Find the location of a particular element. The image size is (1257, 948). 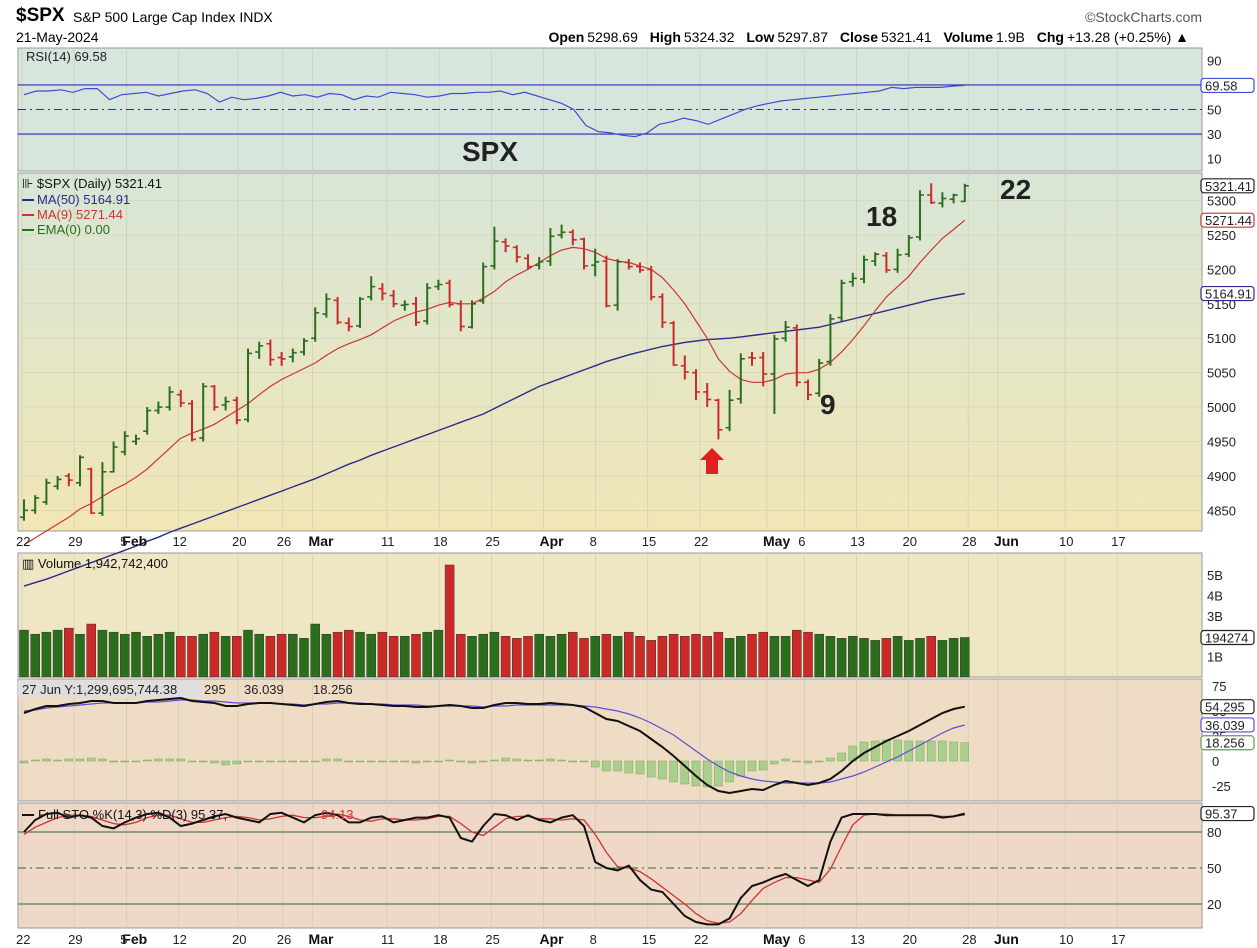

x-axis-label: May is located at coordinates (776, 541).